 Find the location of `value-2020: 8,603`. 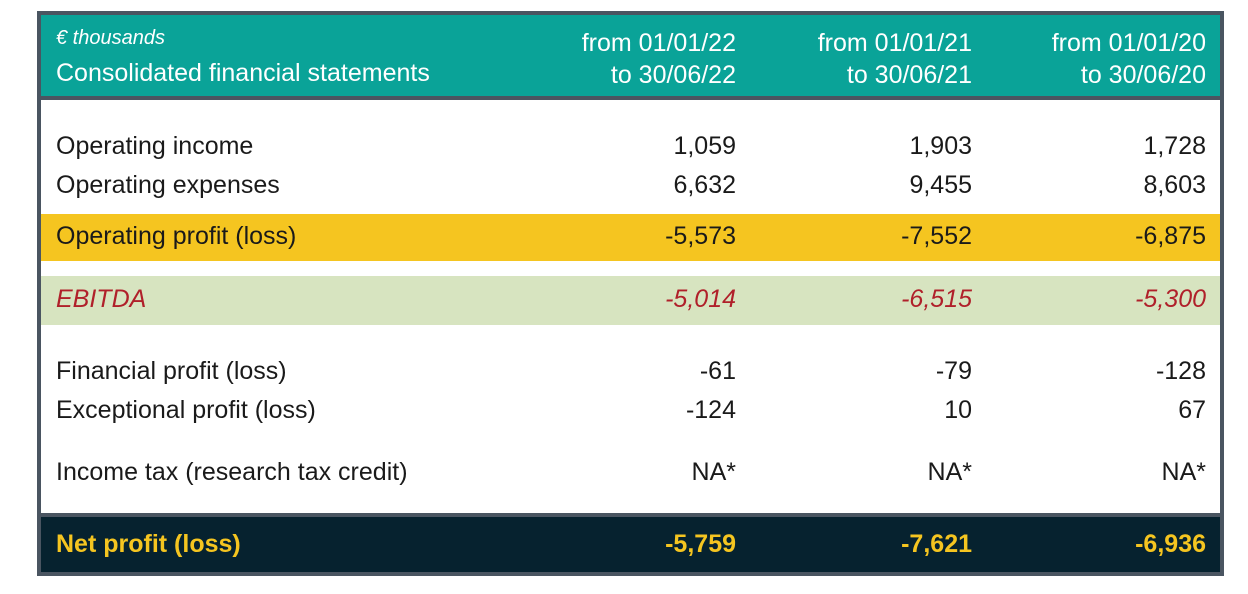

value-2020: 8,603 is located at coordinates (1174, 185).